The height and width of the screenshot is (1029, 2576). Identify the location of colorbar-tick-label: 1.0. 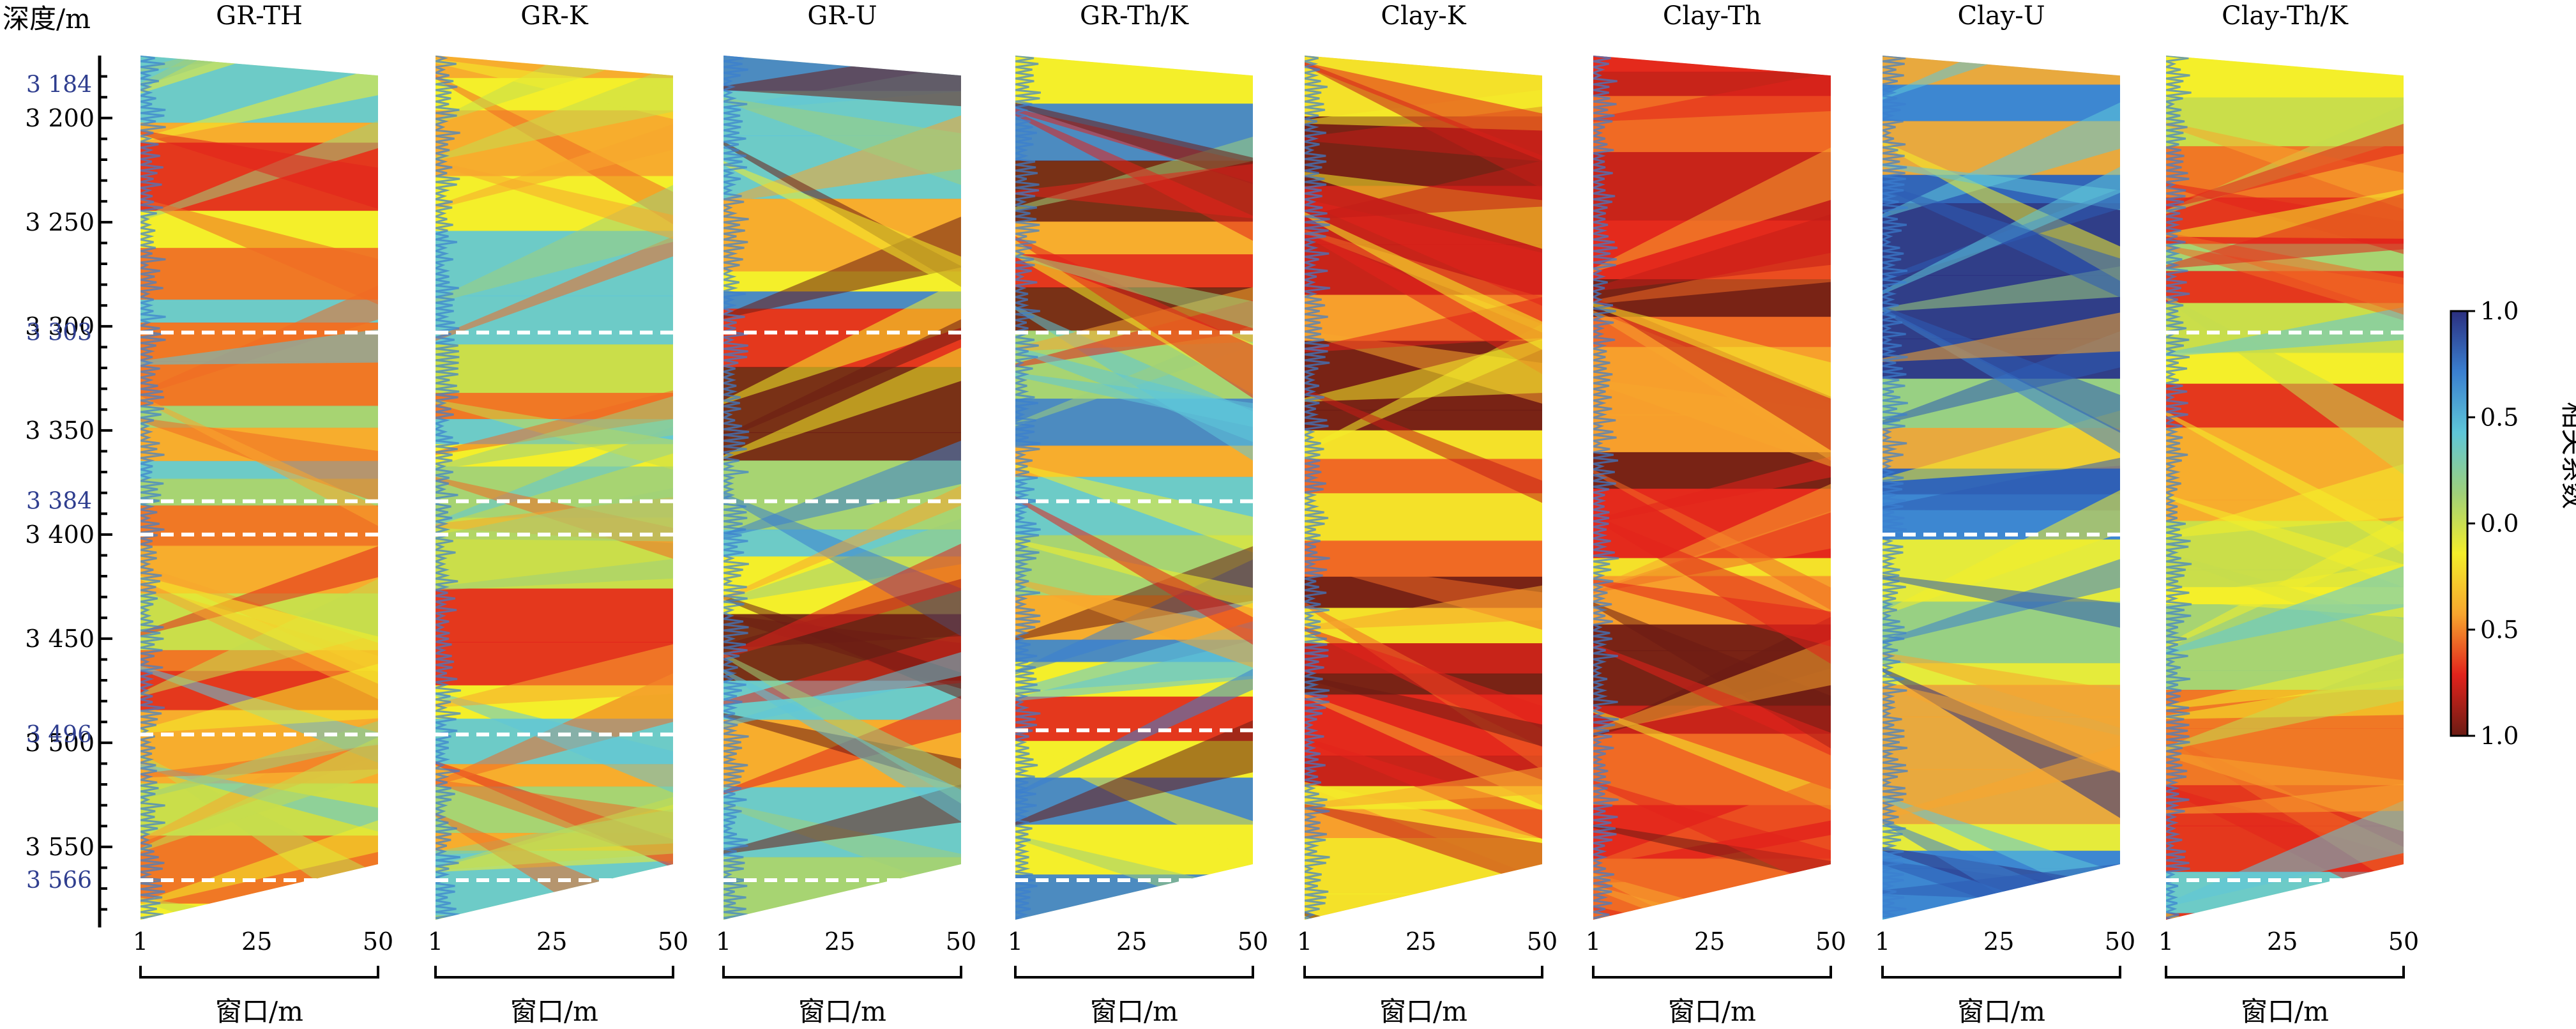
(2500, 736).